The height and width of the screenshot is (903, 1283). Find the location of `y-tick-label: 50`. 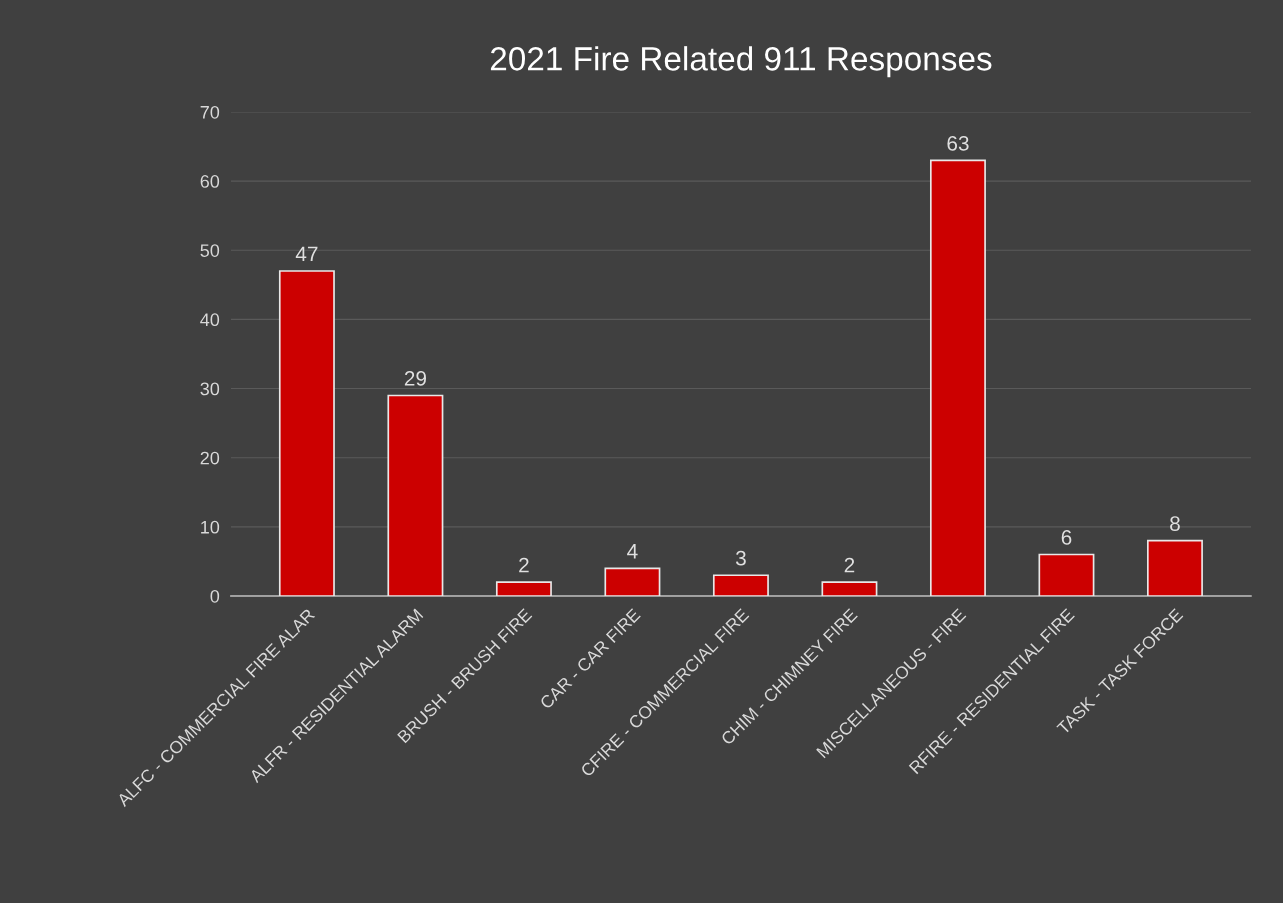

y-tick-label: 50 is located at coordinates (210, 250).